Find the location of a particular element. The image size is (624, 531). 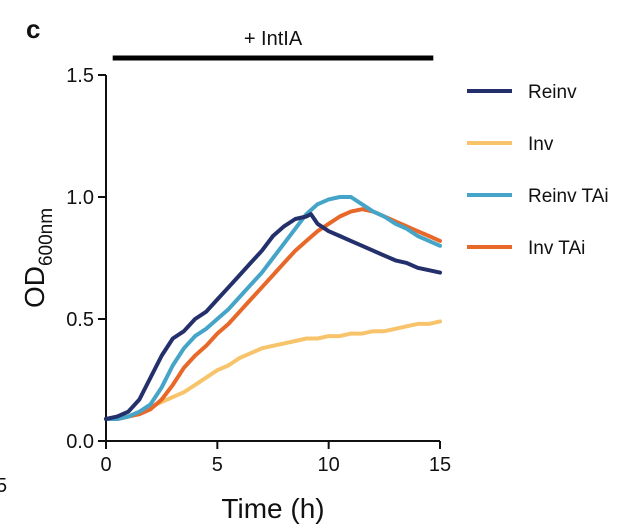

y-tick-label: 0.0 is located at coordinates (80, 442).